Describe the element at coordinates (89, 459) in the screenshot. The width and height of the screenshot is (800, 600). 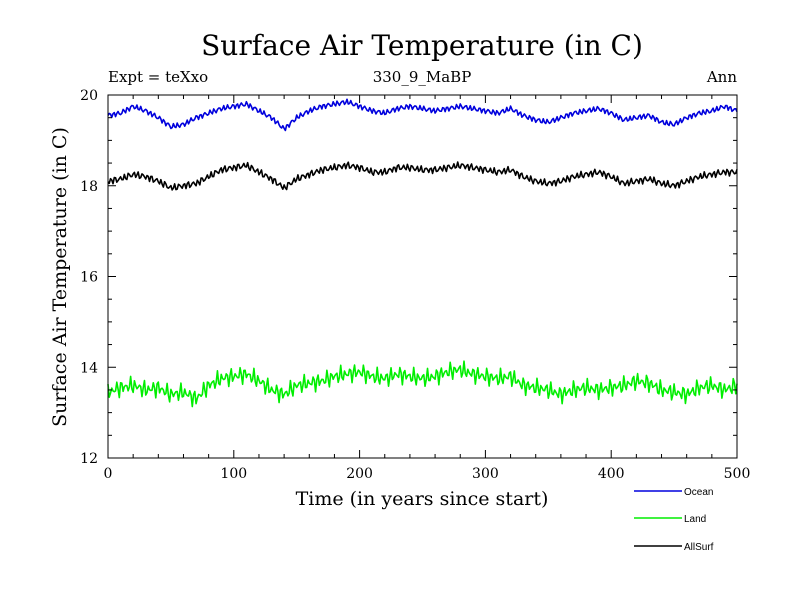
I see `y-tick-label: 12` at that location.